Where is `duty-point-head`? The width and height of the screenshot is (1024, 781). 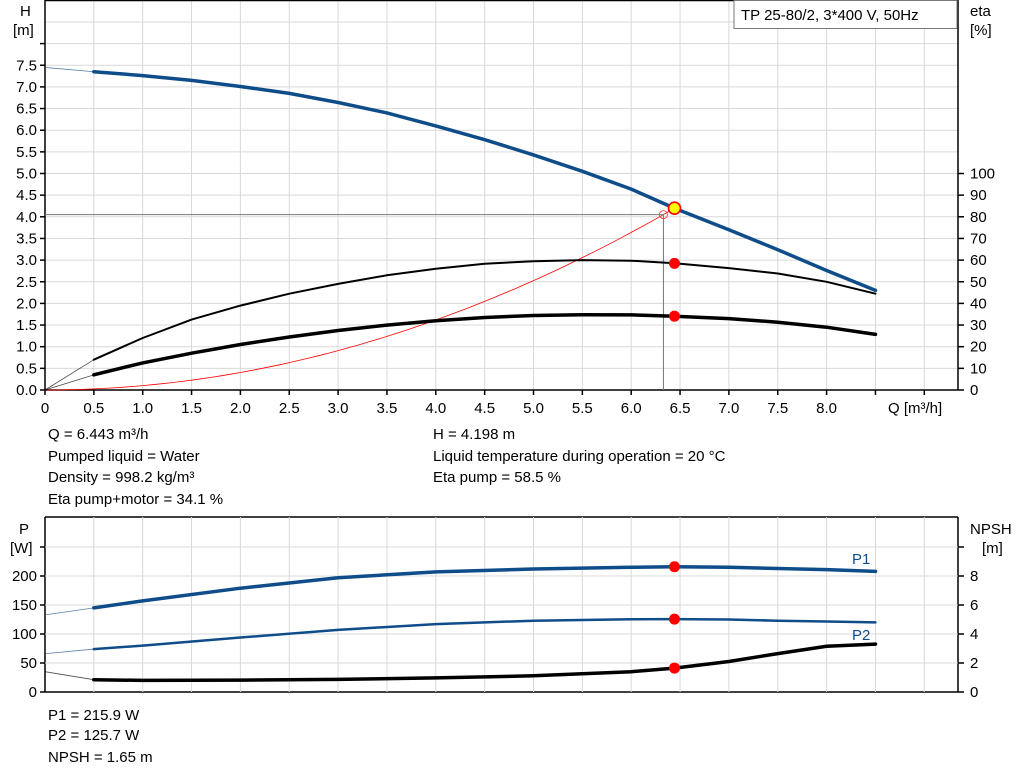 duty-point-head is located at coordinates (674, 208).